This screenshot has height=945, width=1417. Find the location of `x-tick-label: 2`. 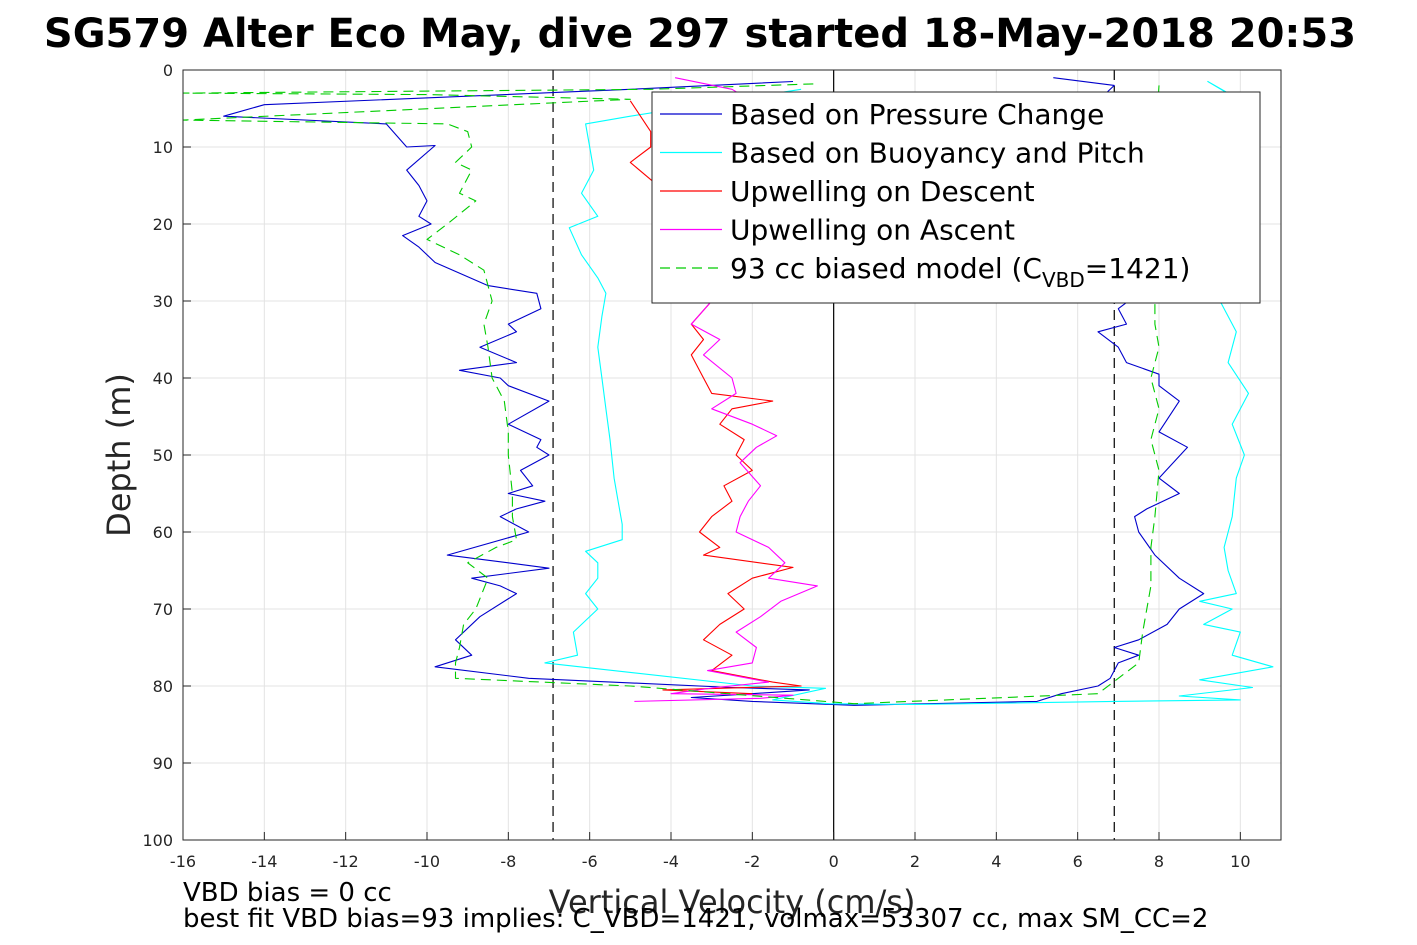

x-tick-label: 2 is located at coordinates (915, 861).